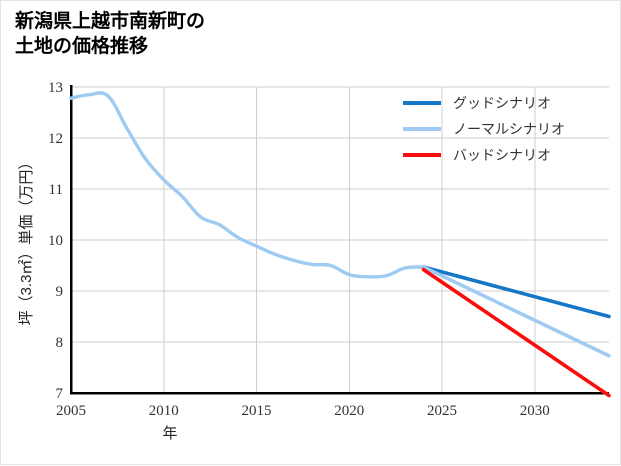 Image resolution: width=621 pixels, height=466 pixels. What do you see at coordinates (169, 433) in the screenshot?
I see `x-axis-title: 年` at bounding box center [169, 433].